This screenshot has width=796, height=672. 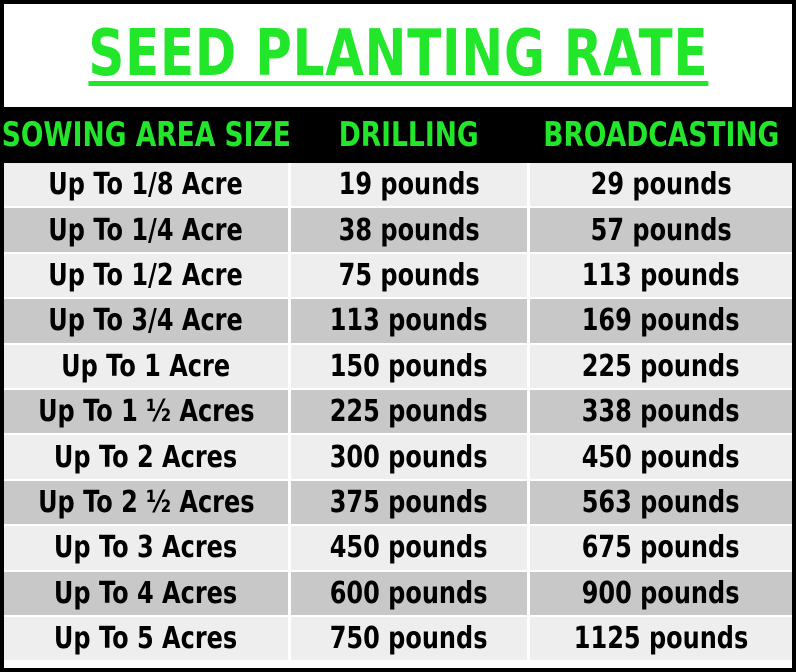 I want to click on cell-text: 300 pounds, so click(x=409, y=457).